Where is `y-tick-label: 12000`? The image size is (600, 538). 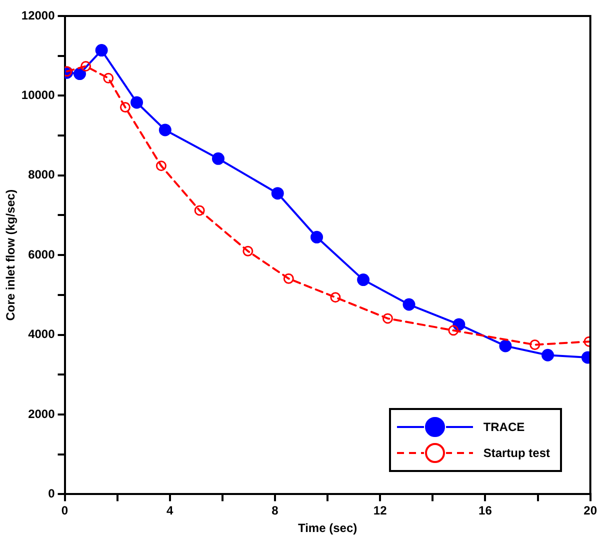 y-tick-label: 12000 is located at coordinates (38, 15).